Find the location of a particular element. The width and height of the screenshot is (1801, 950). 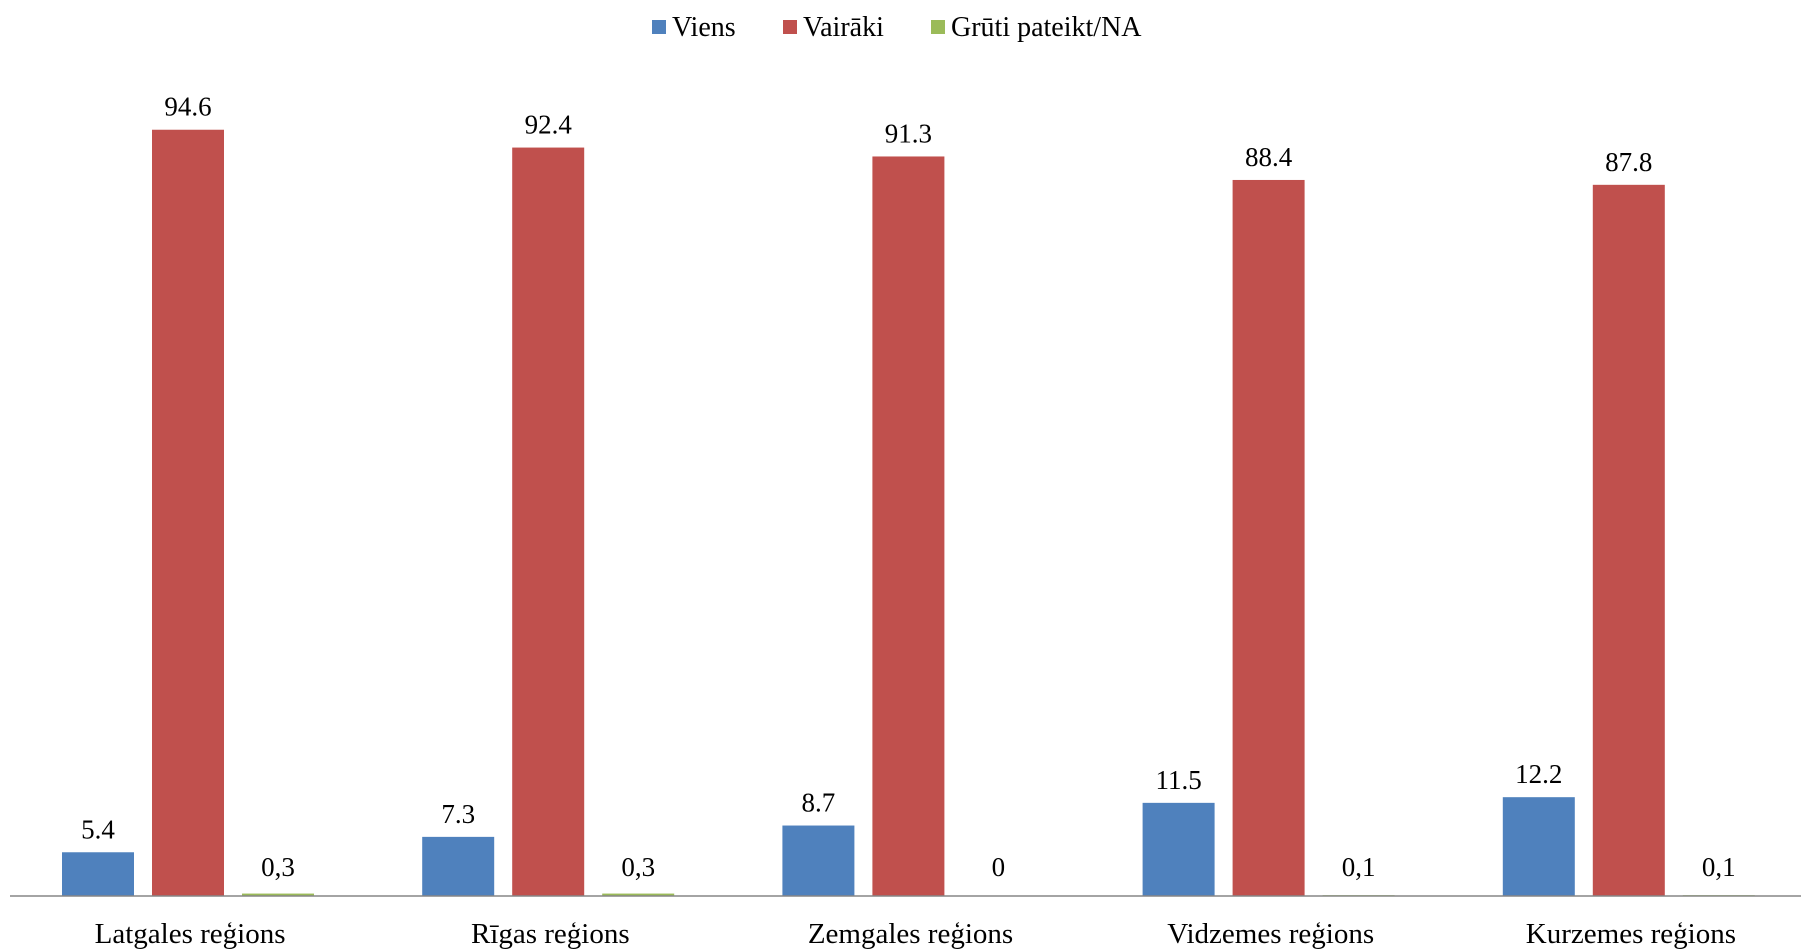

category-label-0: Latgales reģions is located at coordinates (190, 934).